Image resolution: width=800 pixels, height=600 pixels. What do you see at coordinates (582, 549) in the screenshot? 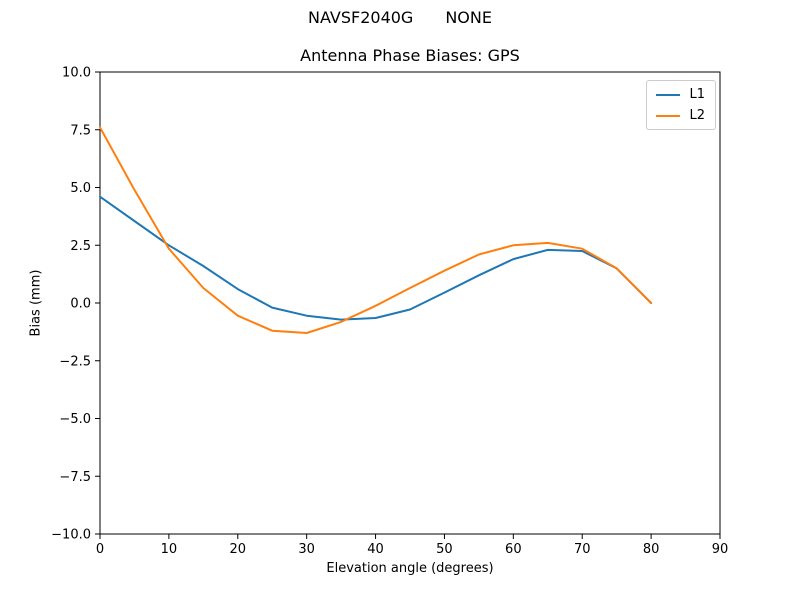
I see `x-tick-label: 70` at bounding box center [582, 549].